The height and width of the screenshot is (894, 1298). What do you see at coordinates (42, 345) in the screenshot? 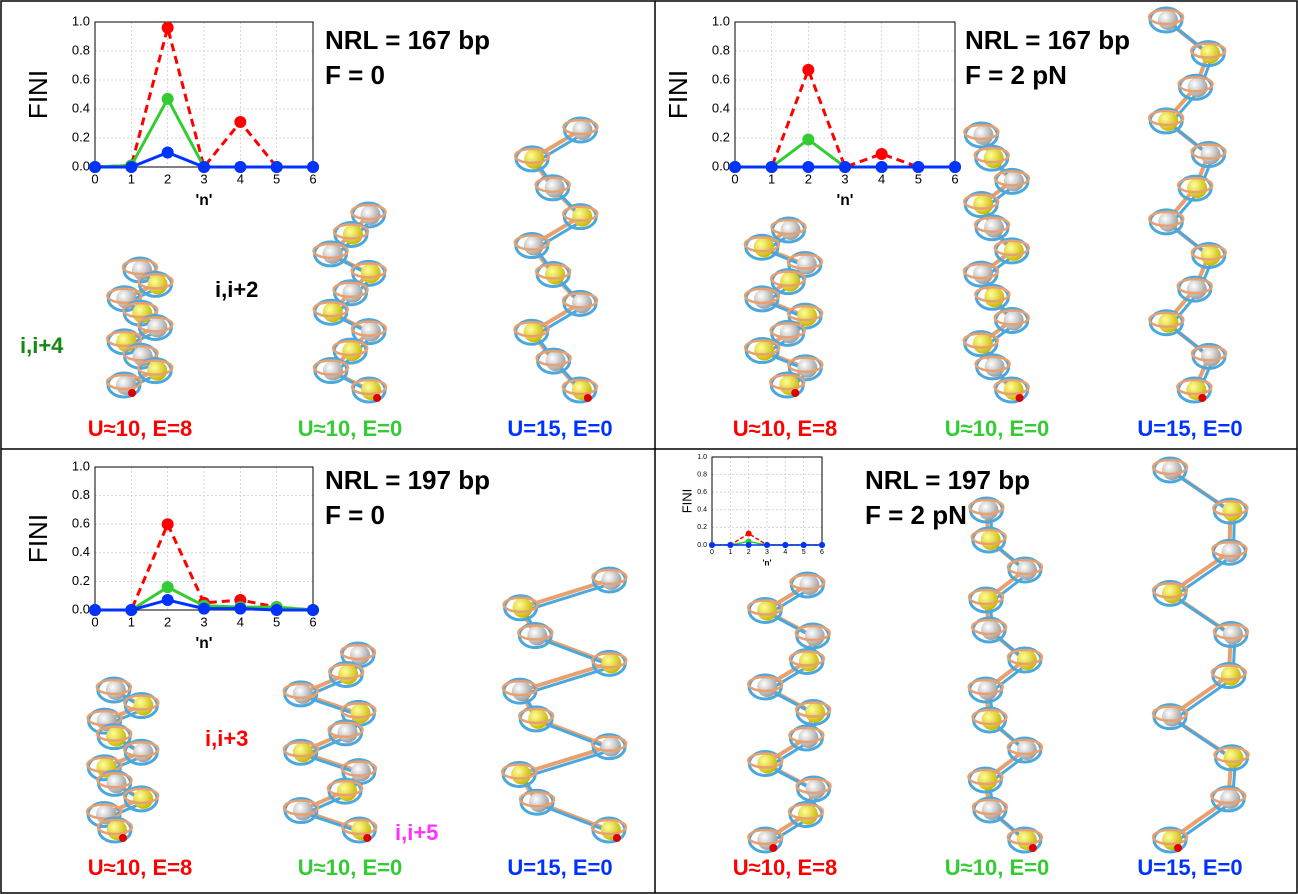
I see `annotation: i,i+4` at bounding box center [42, 345].